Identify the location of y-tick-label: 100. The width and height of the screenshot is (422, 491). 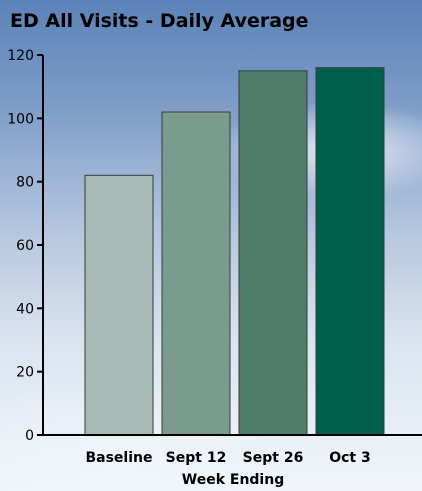
(20, 119).